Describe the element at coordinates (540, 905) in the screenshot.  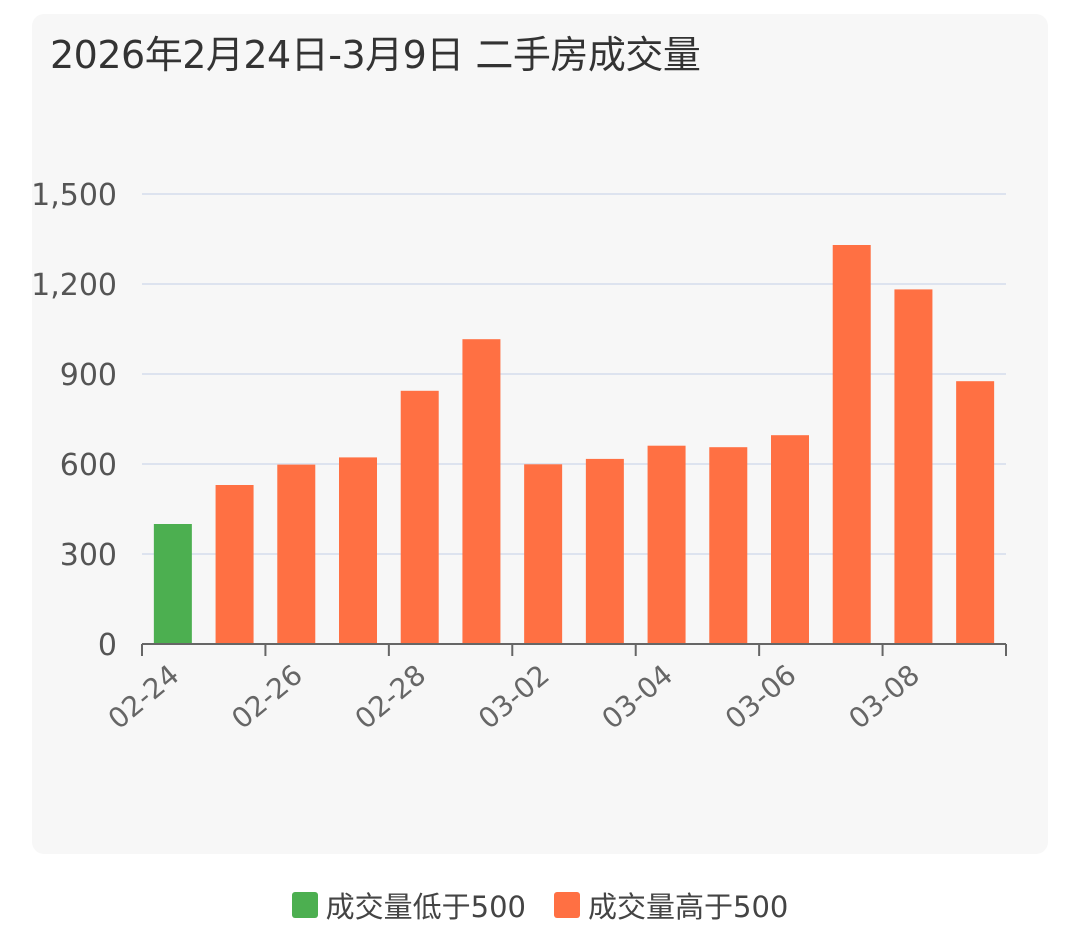
I see `legend: 成交量低于500 成交量高于500` at that location.